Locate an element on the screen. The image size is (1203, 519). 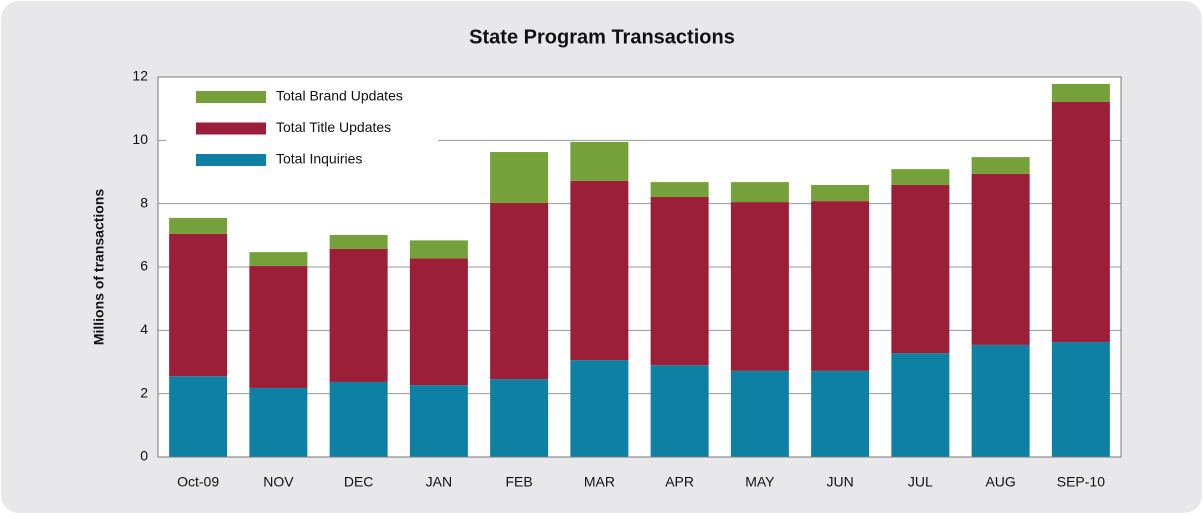
y-tick-label: 2 is located at coordinates (144, 392).